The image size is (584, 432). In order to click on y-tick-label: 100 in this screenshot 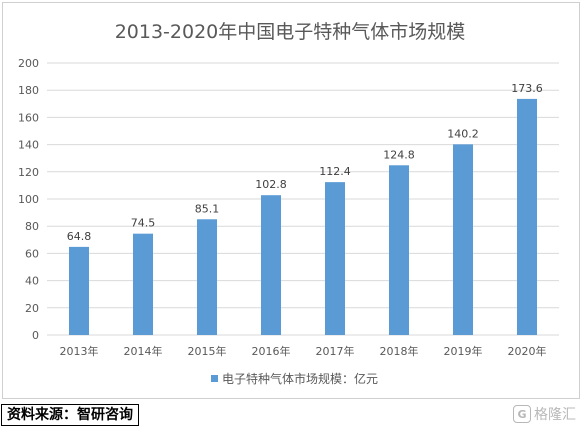, I will do `click(28, 199)`.